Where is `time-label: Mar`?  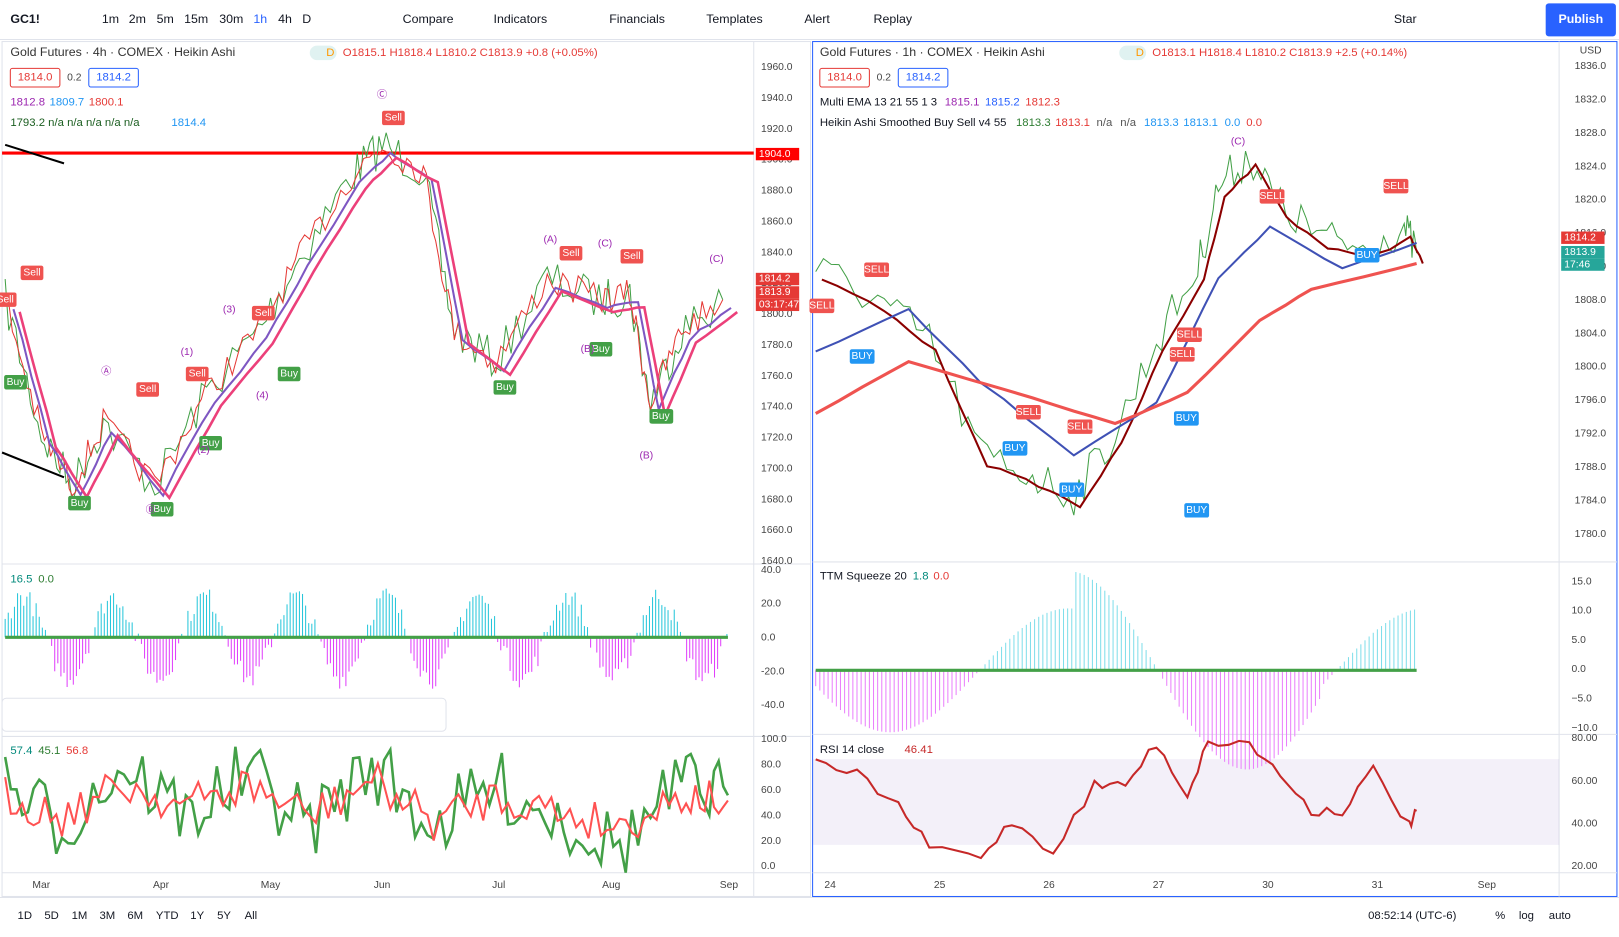 time-label: Mar is located at coordinates (41, 885).